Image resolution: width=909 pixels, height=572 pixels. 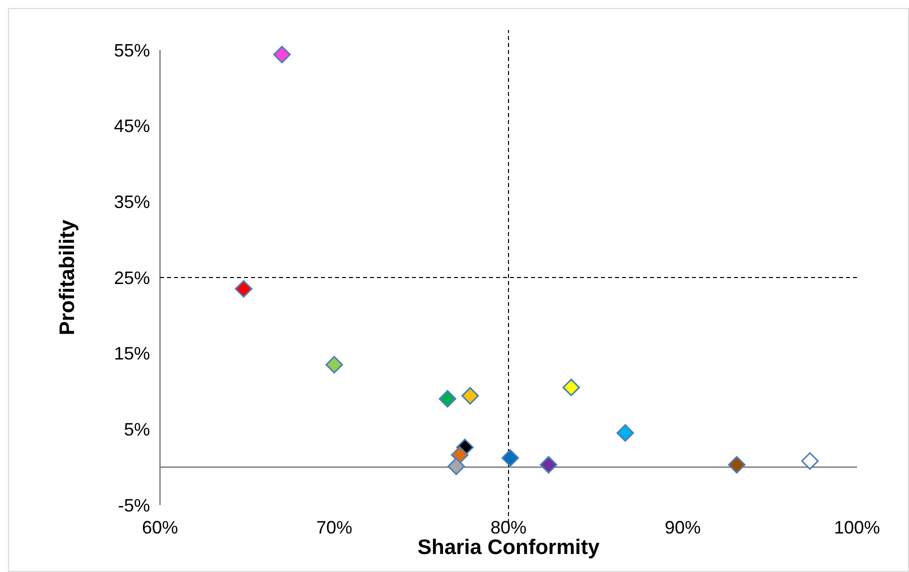 What do you see at coordinates (132, 354) in the screenshot?
I see `y-tick-label: 15%` at bounding box center [132, 354].